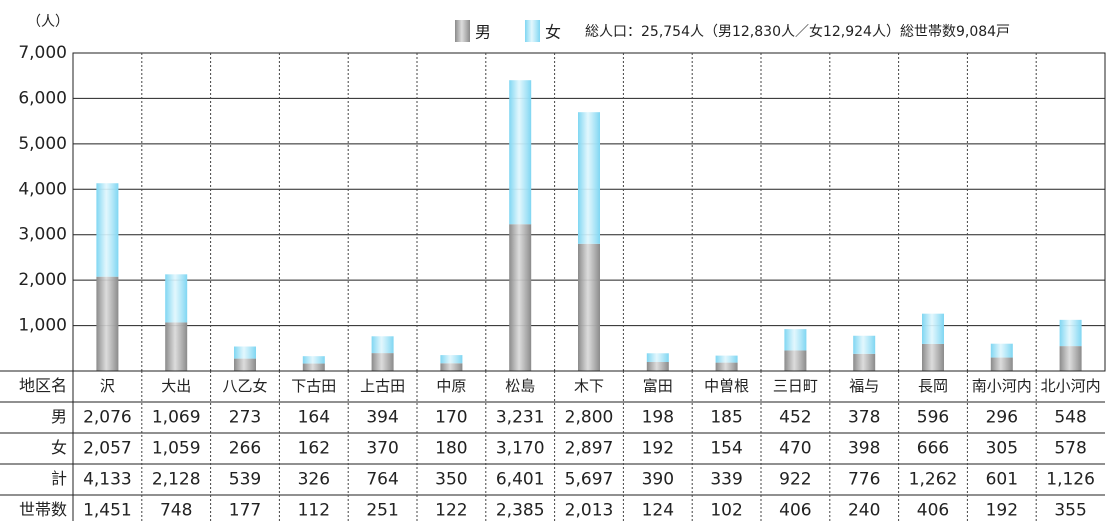 This screenshot has height=521, width=1112. I want to click on cell: 1,262, so click(933, 480).